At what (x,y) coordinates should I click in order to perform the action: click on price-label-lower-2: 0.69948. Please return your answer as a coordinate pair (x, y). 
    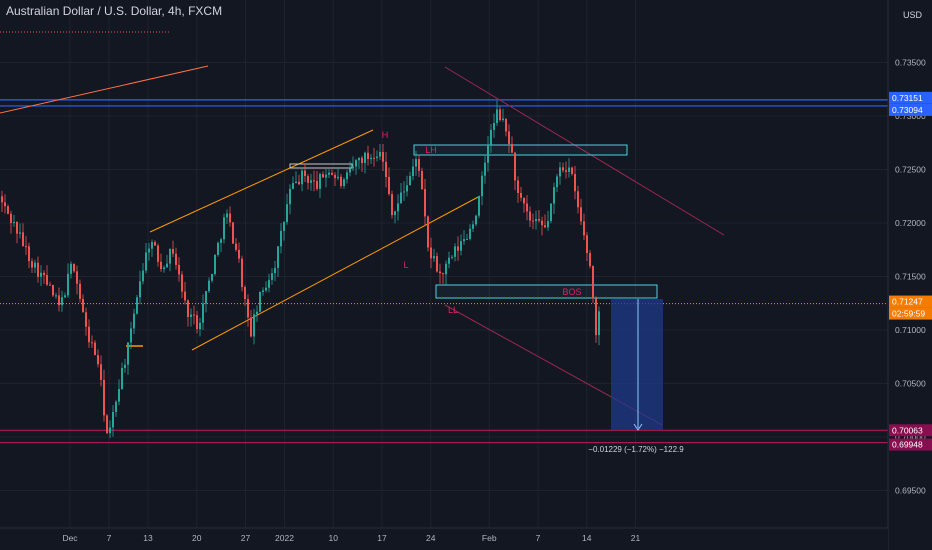
    Looking at the image, I should click on (907, 445).